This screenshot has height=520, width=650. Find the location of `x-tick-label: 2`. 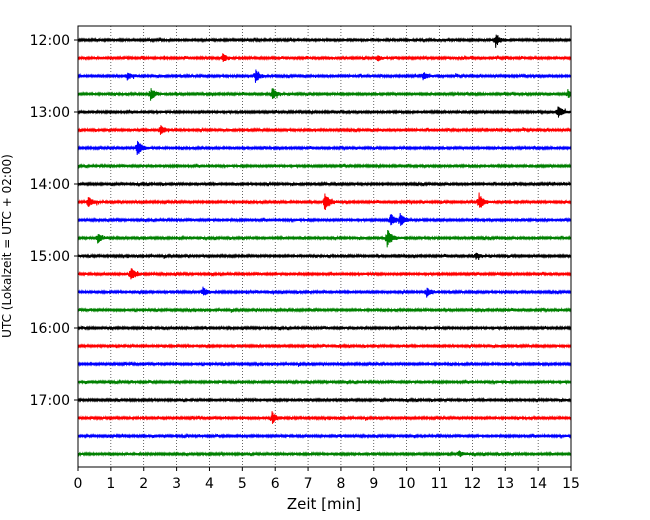

x-tick-label: 2 is located at coordinates (143, 484).